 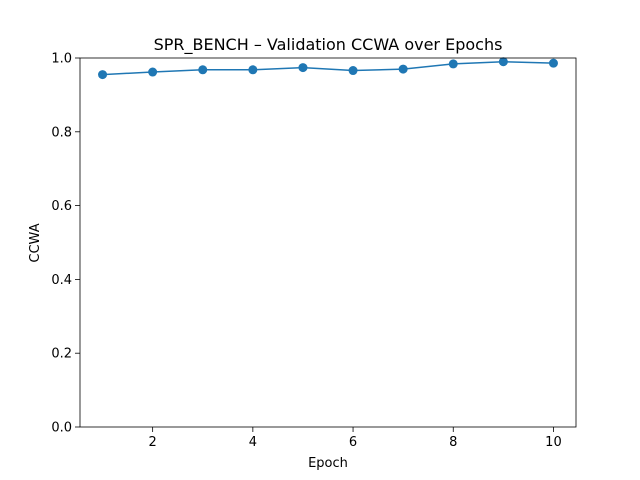 What do you see at coordinates (61, 132) in the screenshot?
I see `y-tick-label: 0.8` at bounding box center [61, 132].